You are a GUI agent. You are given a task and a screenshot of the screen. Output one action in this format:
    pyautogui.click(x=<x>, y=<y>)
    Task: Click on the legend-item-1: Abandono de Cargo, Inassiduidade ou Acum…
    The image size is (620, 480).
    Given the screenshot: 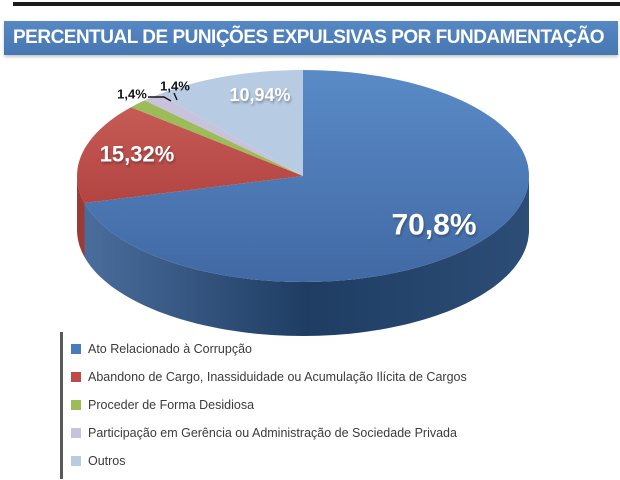 What is the action you would take?
    pyautogui.click(x=269, y=377)
    